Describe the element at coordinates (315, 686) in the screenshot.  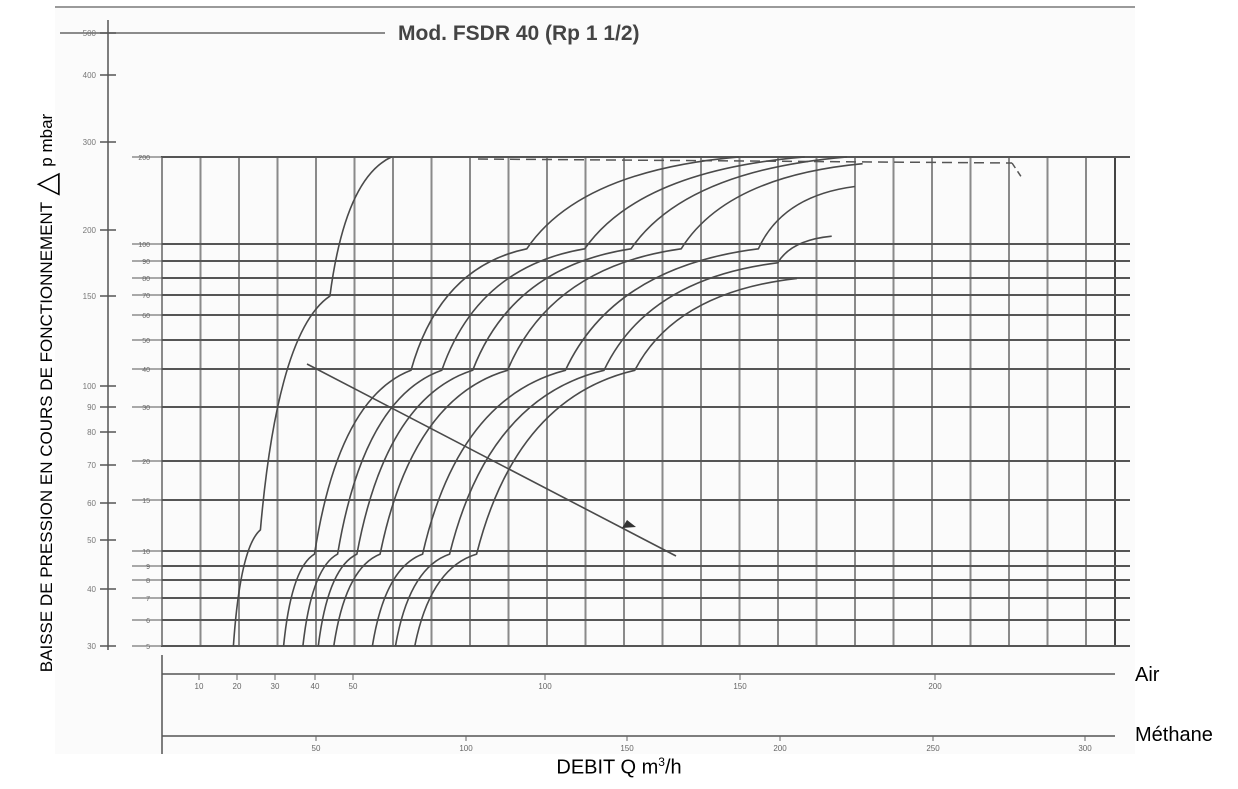
I see `air-axis-tick-label: 40` at that location.